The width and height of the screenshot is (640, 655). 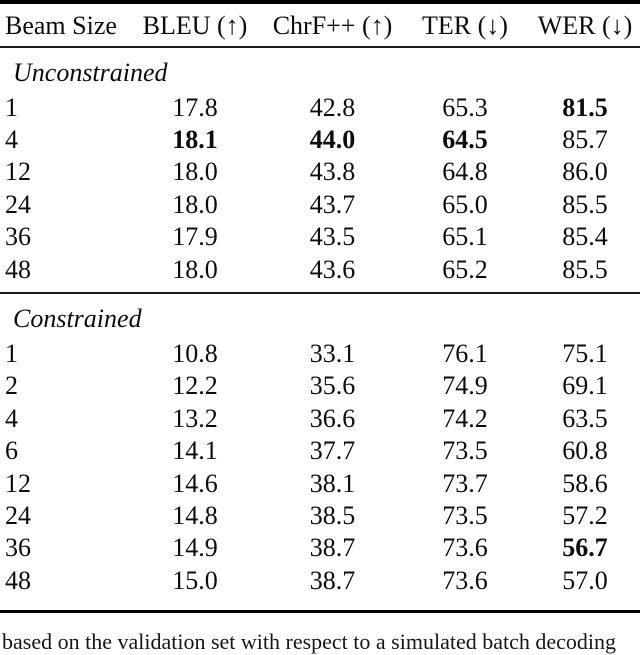 I want to click on bleu-cell: 10.8, so click(x=195, y=353).